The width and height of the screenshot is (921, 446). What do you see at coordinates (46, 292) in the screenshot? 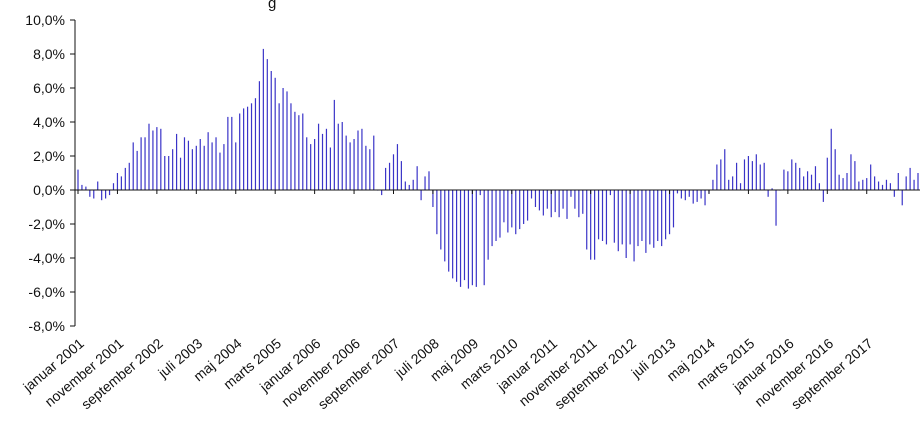
I see `y-tick-label: -6,0%` at bounding box center [46, 292].